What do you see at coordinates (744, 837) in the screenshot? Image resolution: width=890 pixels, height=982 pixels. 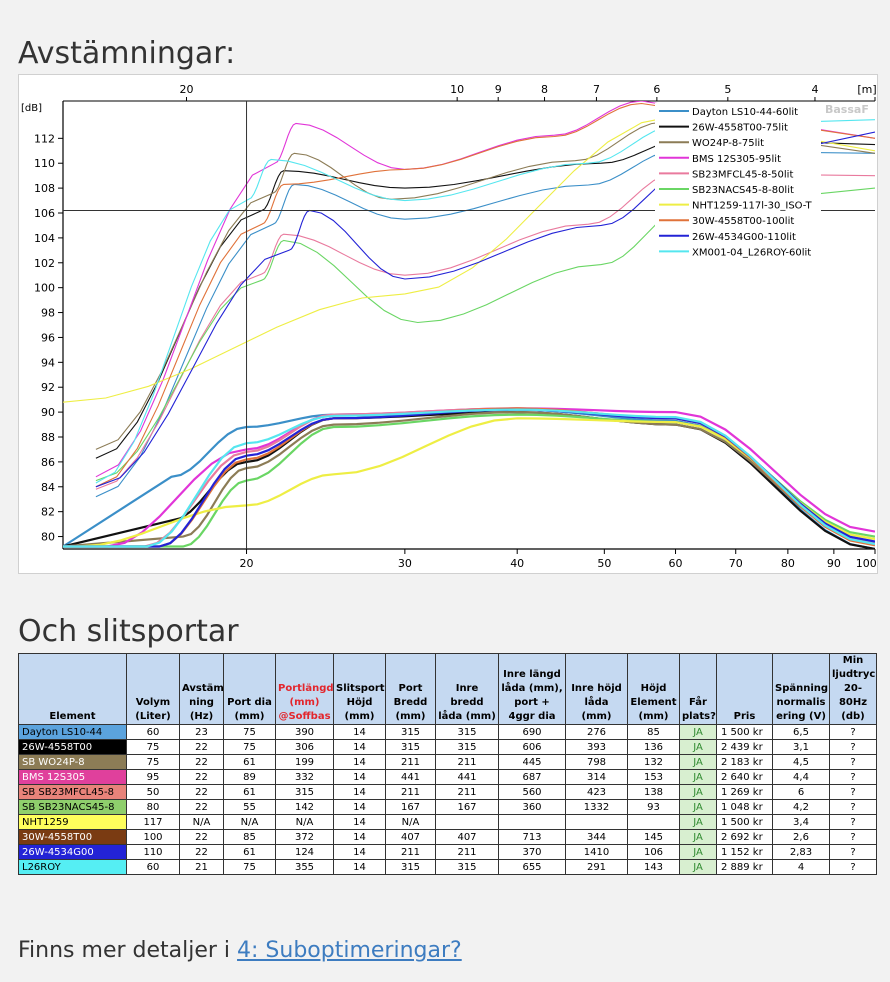 I see `table-cell: 2 692 kr` at bounding box center [744, 837].